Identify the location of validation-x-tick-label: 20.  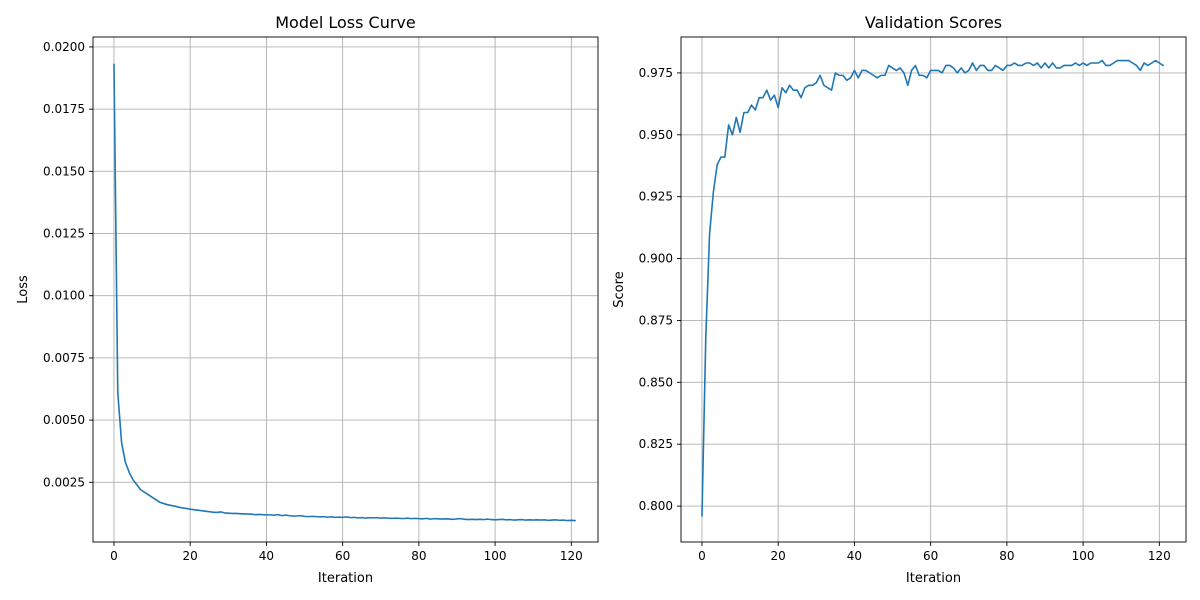
(778, 556).